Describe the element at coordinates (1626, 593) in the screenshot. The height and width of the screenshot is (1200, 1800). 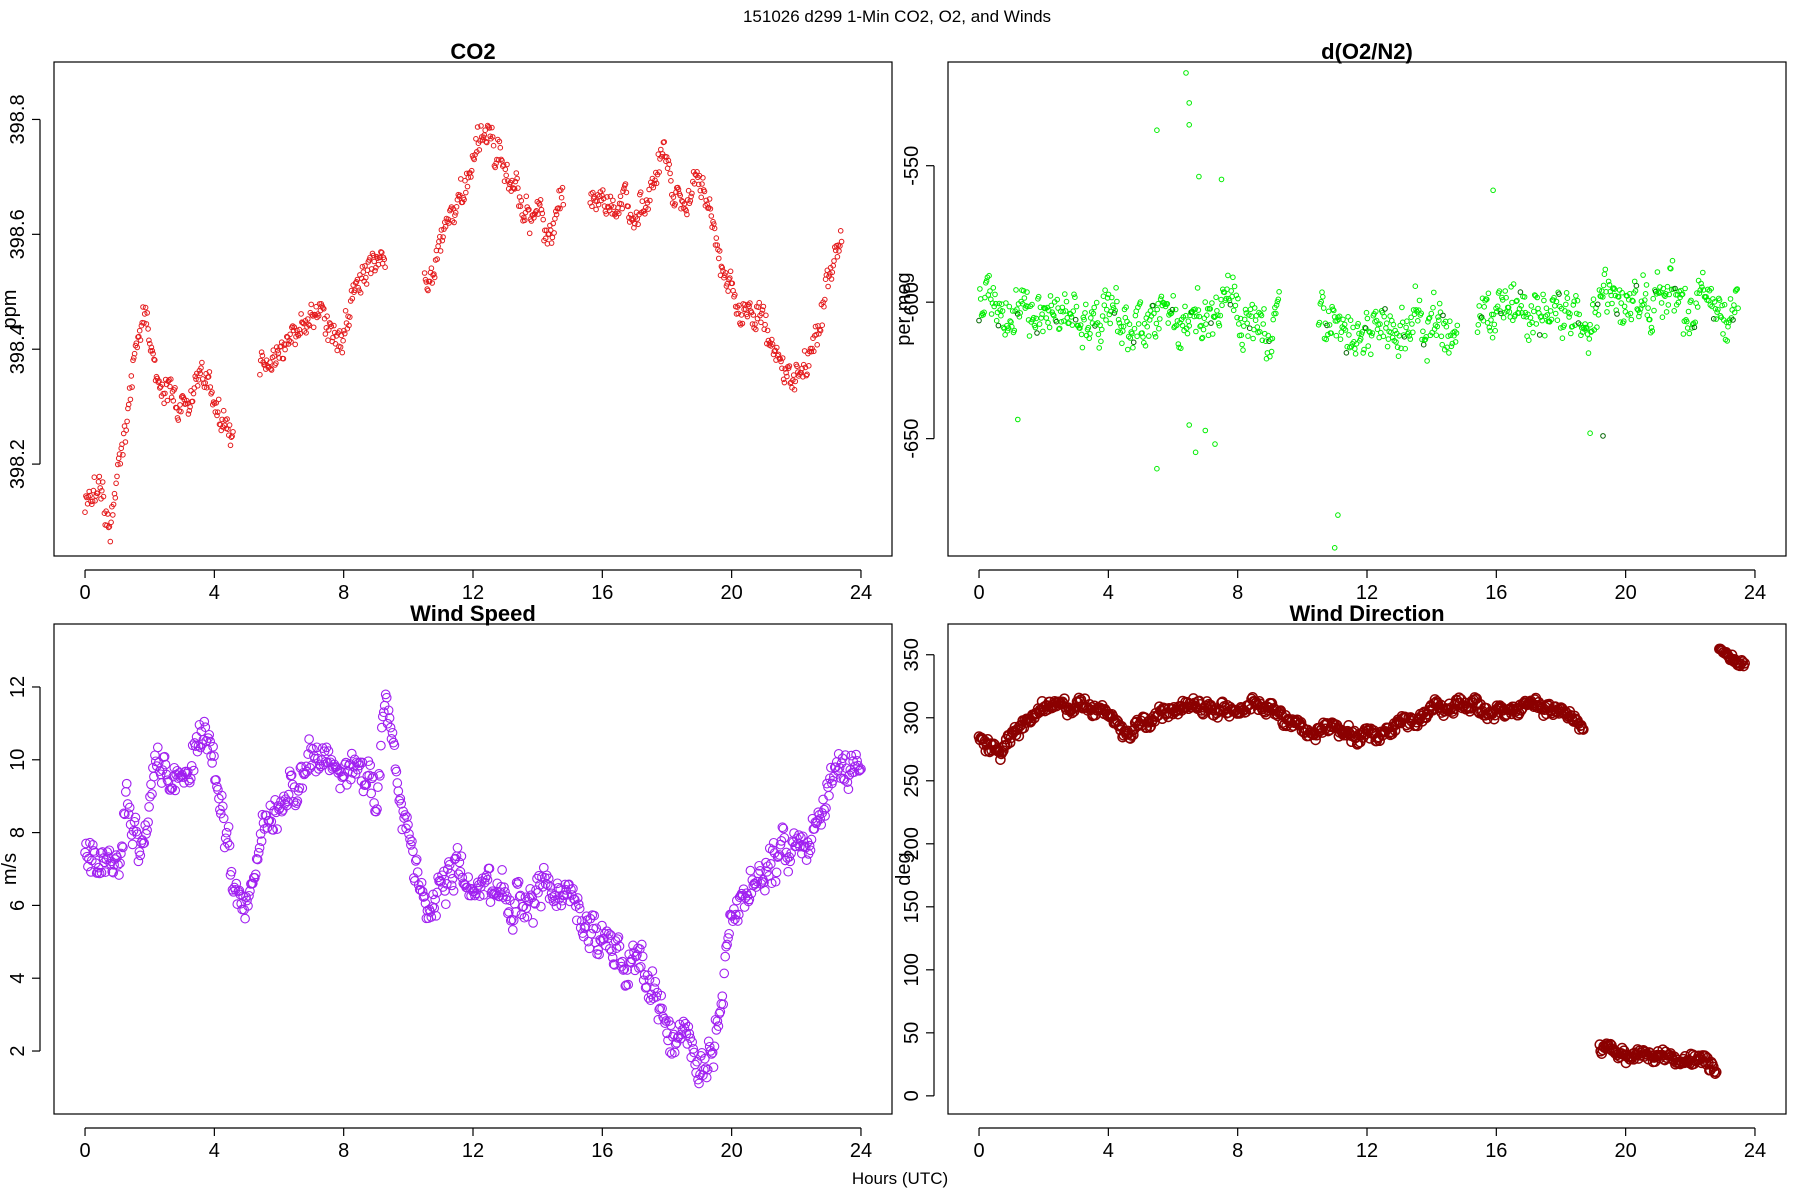
I see `o2n2-x-tick-label: 20` at that location.